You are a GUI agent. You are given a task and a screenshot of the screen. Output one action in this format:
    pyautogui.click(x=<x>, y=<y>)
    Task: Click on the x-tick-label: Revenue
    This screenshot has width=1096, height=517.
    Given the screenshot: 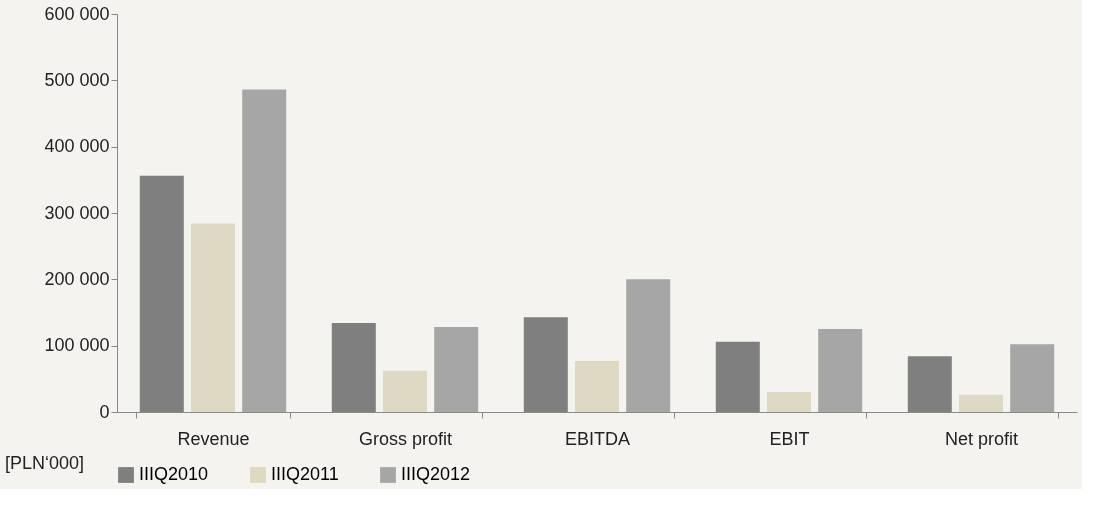 What is the action you would take?
    pyautogui.click(x=213, y=438)
    